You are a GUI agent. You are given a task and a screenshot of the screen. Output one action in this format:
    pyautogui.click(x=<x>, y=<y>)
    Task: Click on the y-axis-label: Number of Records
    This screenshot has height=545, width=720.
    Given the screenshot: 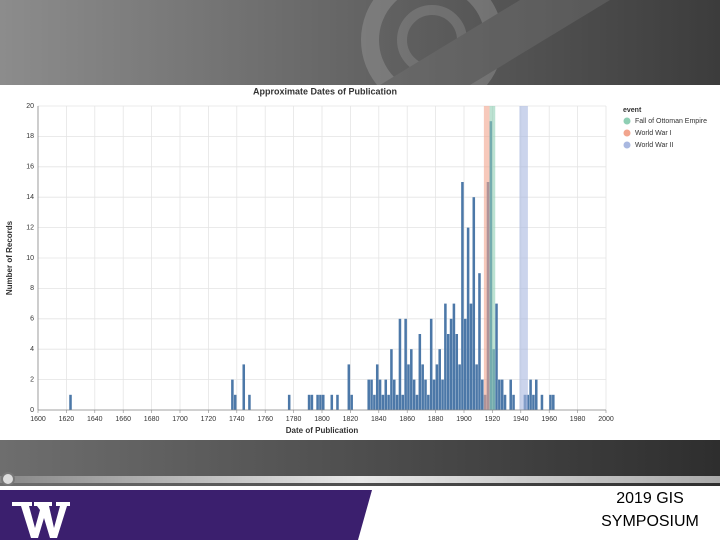 What is the action you would take?
    pyautogui.click(x=9, y=257)
    